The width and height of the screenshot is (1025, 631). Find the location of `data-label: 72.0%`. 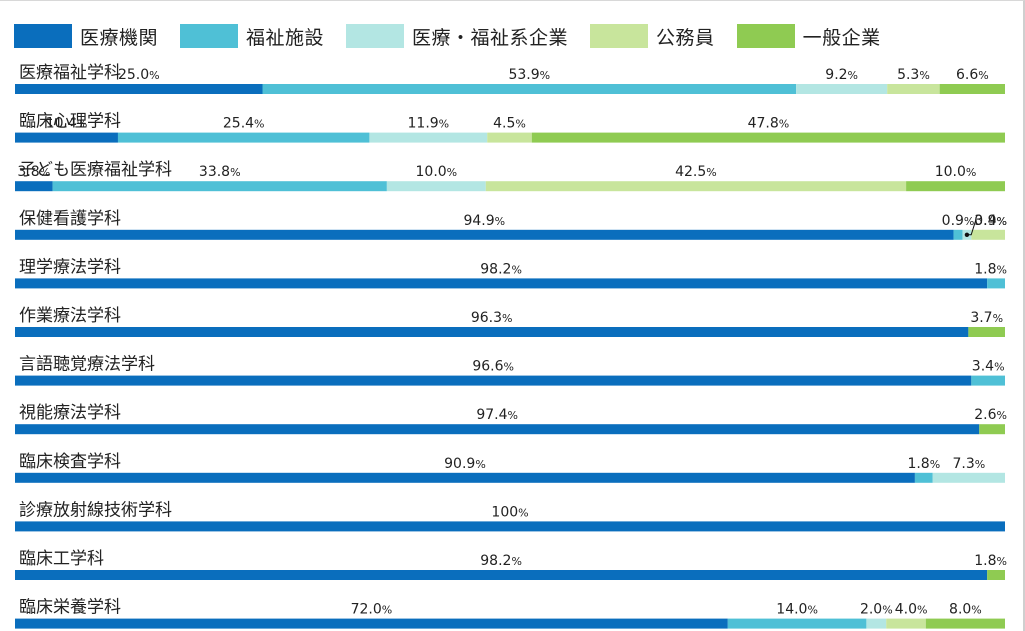

data-label: 72.0% is located at coordinates (372, 610).